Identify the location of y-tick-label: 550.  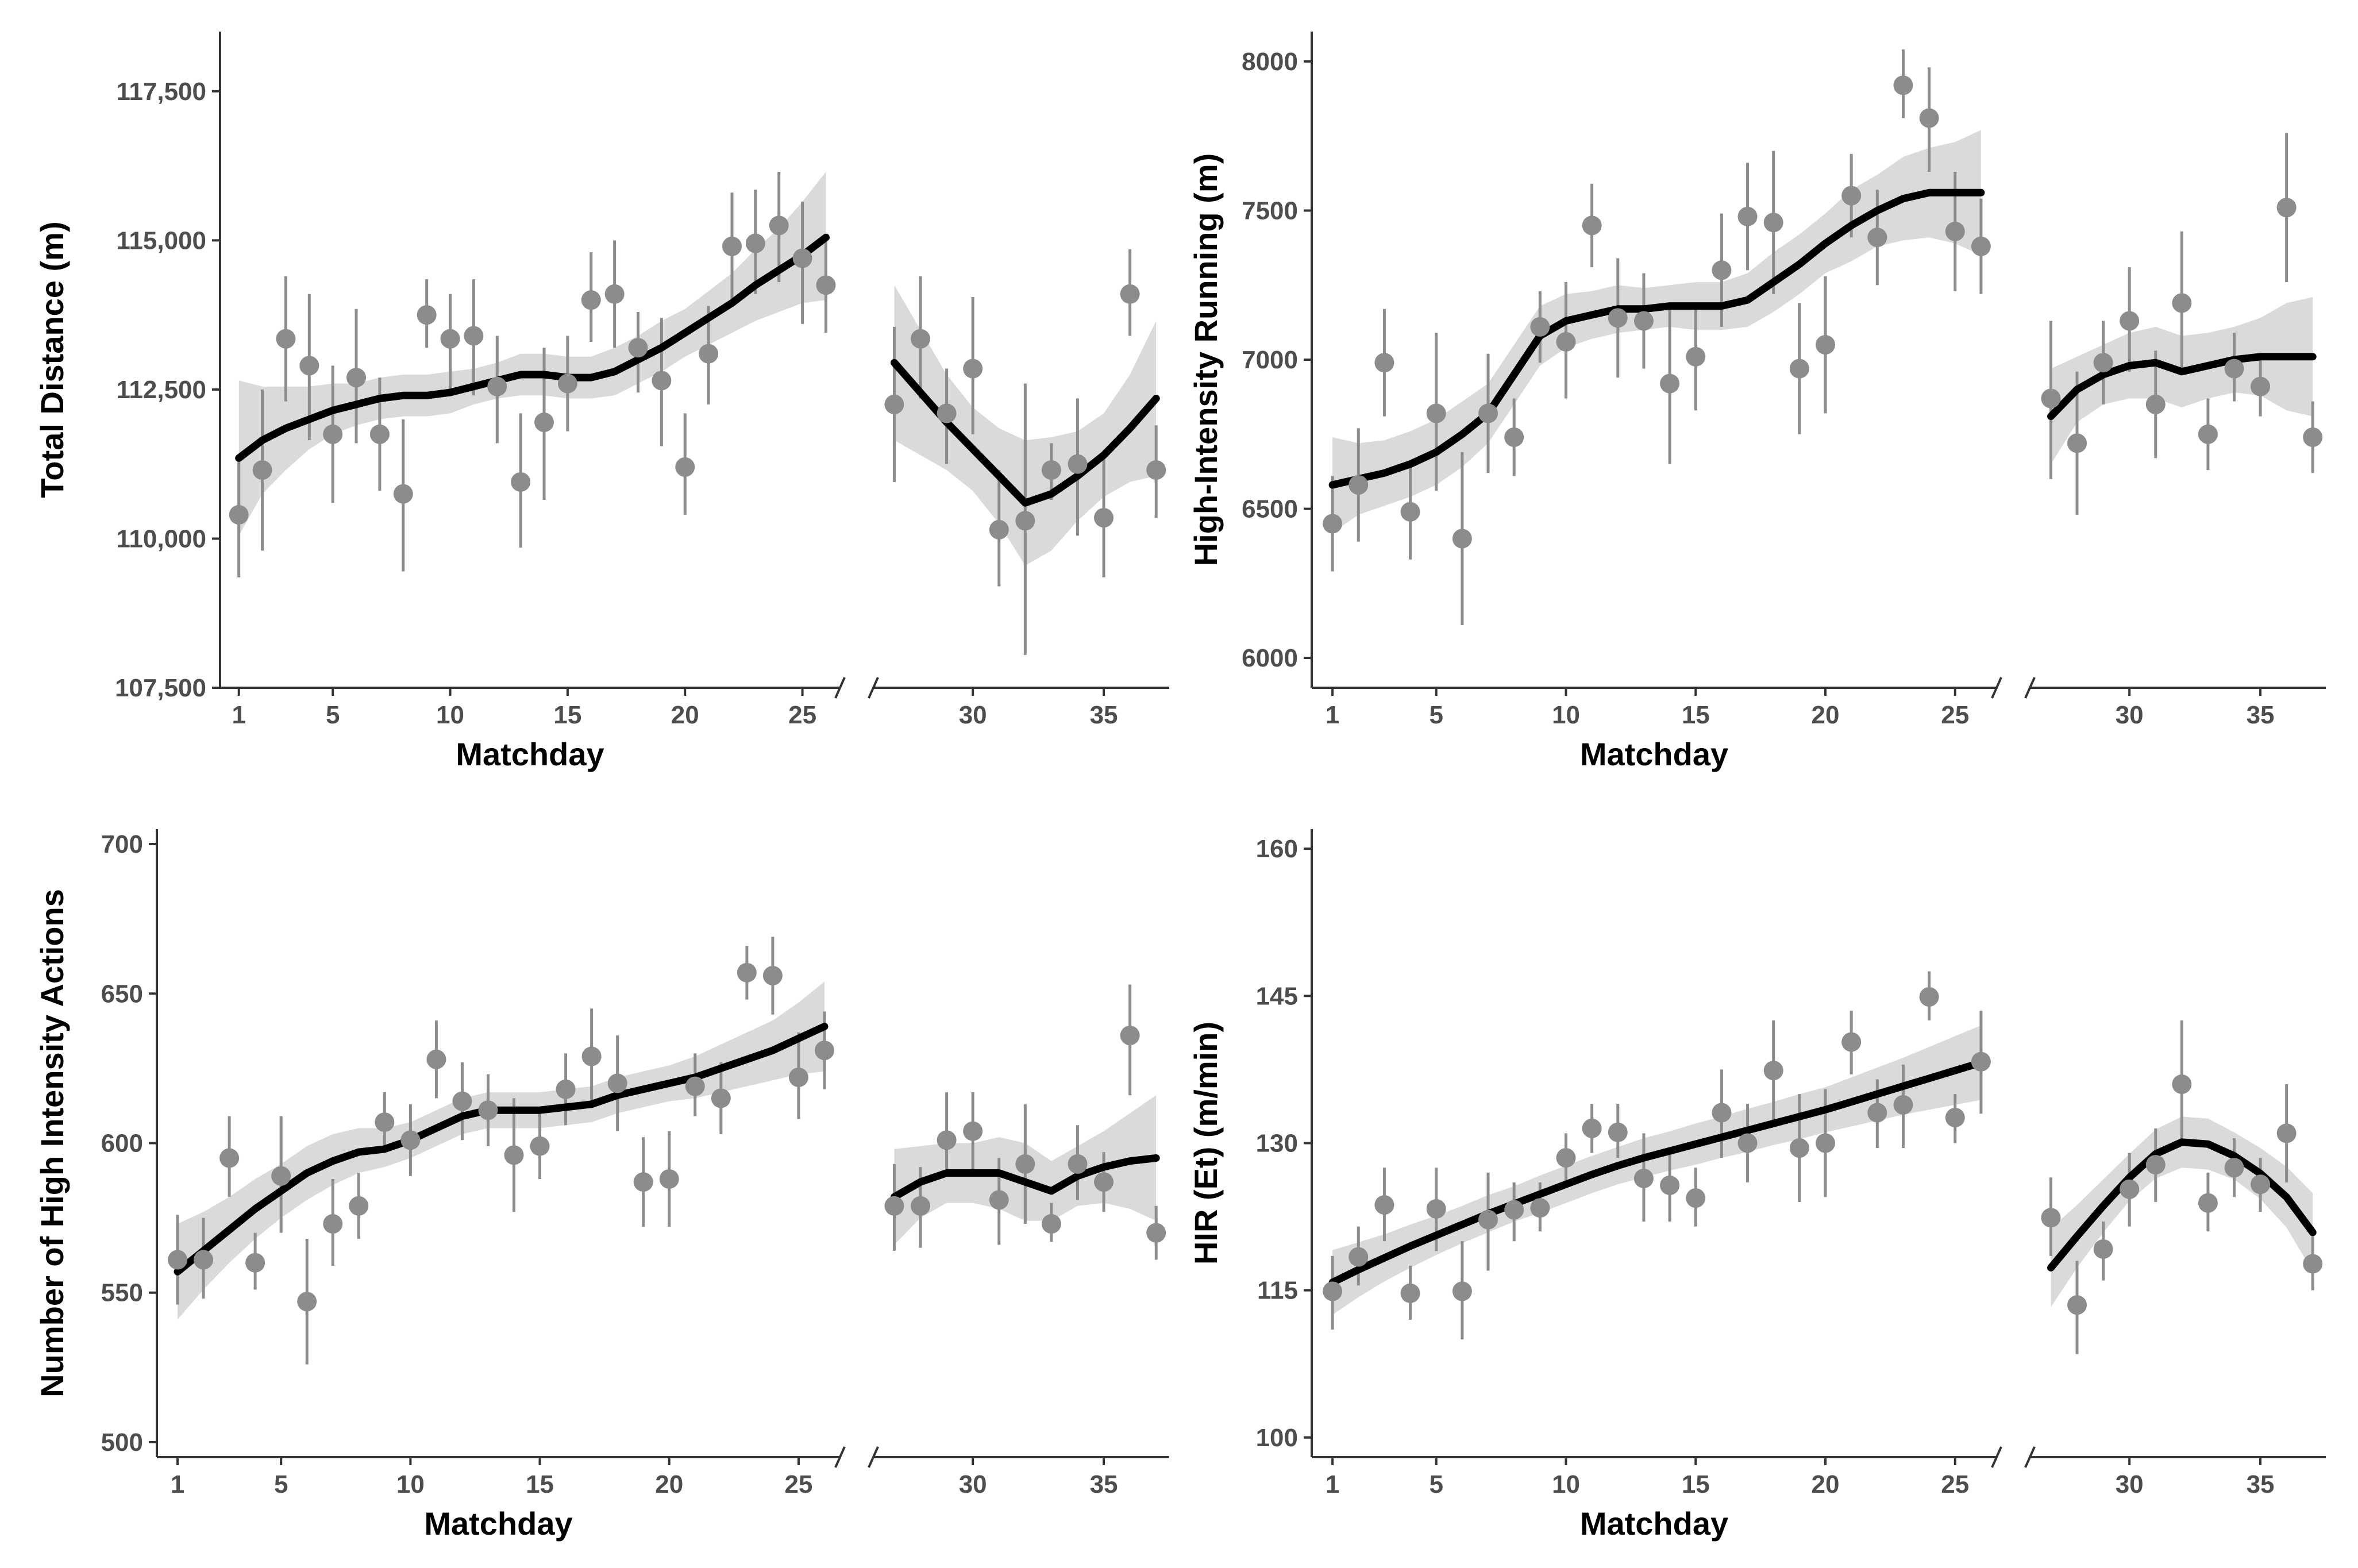
(122, 1293).